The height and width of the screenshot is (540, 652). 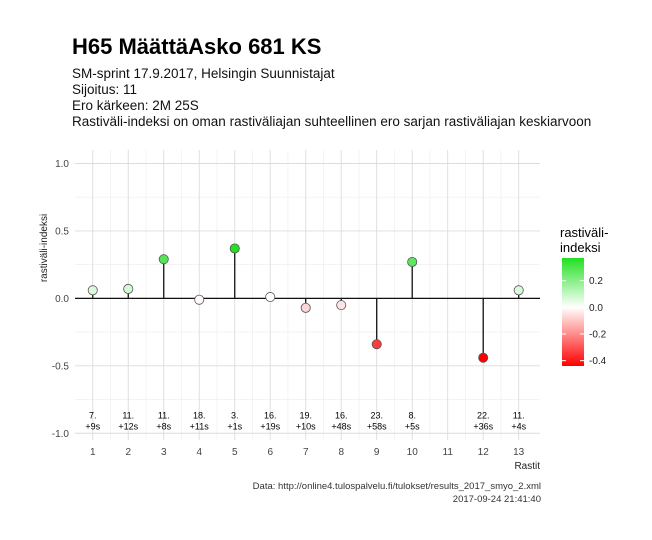 I want to click on x-tick-label: 7, so click(x=306, y=452).